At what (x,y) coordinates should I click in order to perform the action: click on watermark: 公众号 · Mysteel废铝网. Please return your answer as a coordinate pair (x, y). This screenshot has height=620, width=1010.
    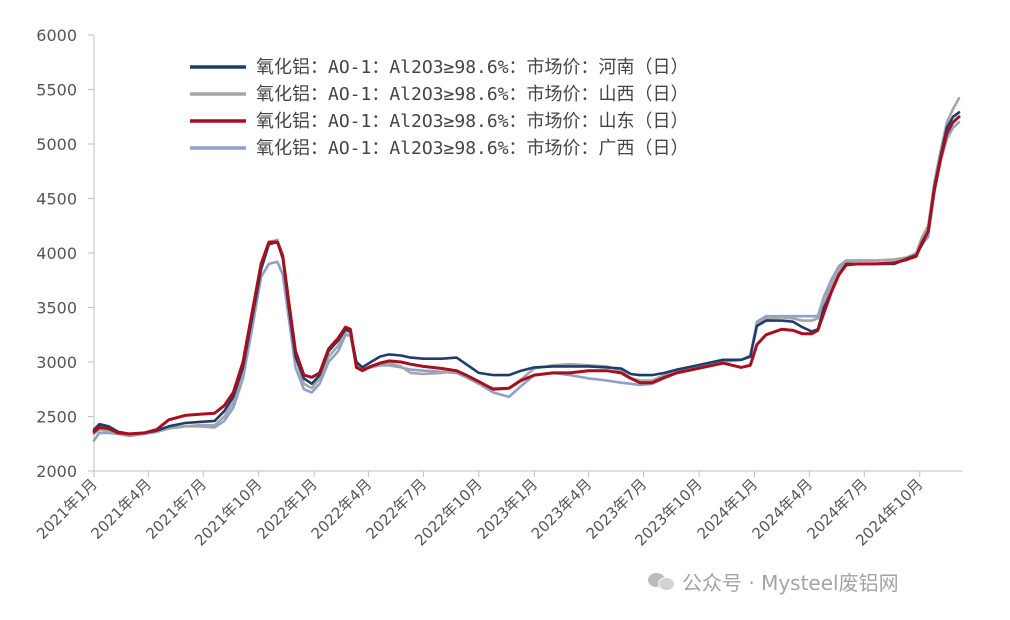
    Looking at the image, I should click on (773, 581).